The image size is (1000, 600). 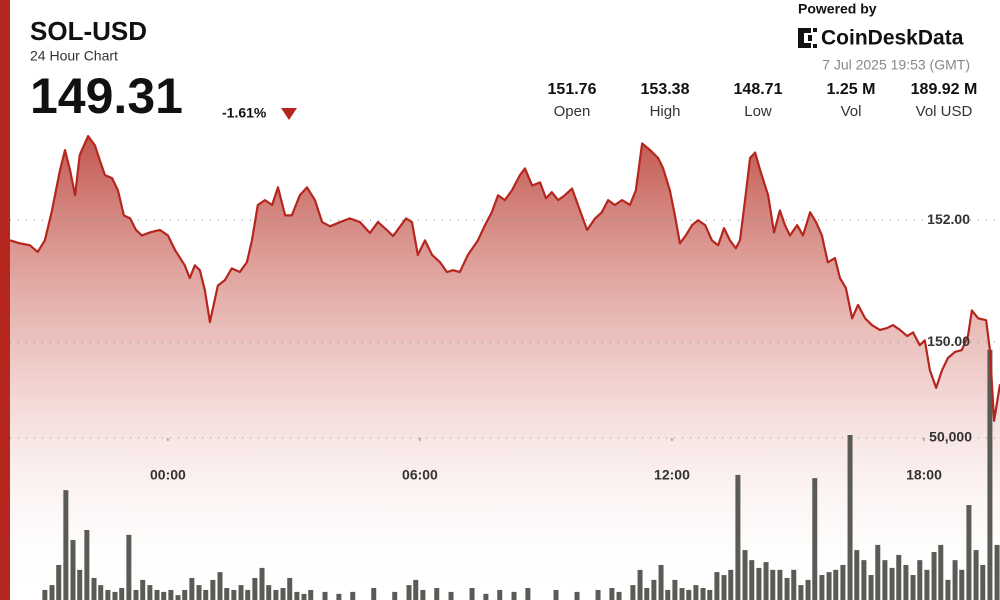 I want to click on current-price: 149.31, so click(x=106, y=96).